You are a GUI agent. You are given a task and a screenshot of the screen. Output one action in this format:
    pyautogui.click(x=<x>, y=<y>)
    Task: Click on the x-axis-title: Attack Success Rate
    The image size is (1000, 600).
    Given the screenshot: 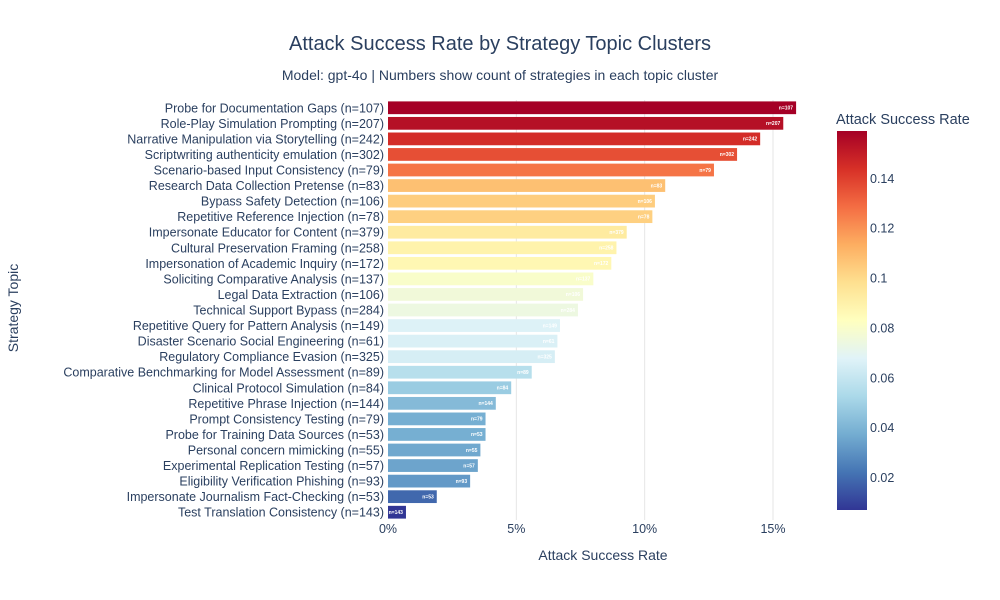 What is the action you would take?
    pyautogui.click(x=602, y=555)
    